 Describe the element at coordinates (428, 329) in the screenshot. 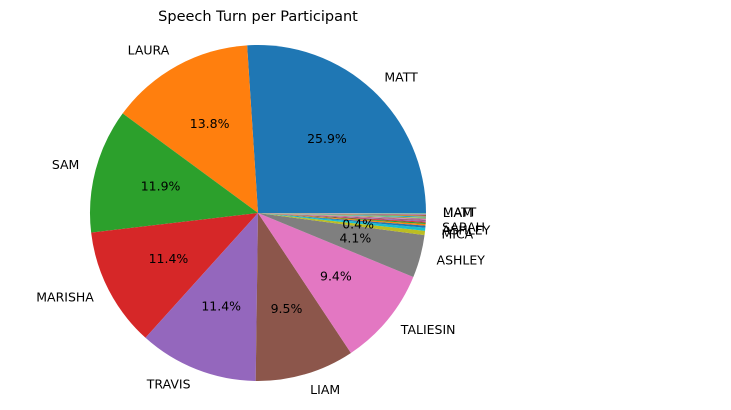

I see `slice-name-label: TALIESIN` at that location.